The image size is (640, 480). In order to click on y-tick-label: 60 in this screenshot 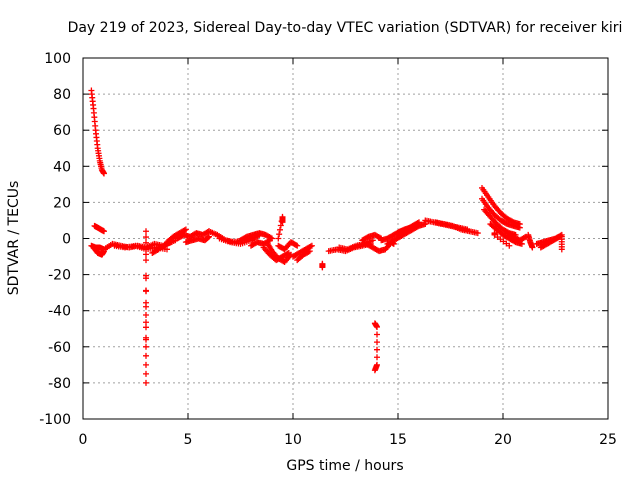, I will do `click(62, 131)`.